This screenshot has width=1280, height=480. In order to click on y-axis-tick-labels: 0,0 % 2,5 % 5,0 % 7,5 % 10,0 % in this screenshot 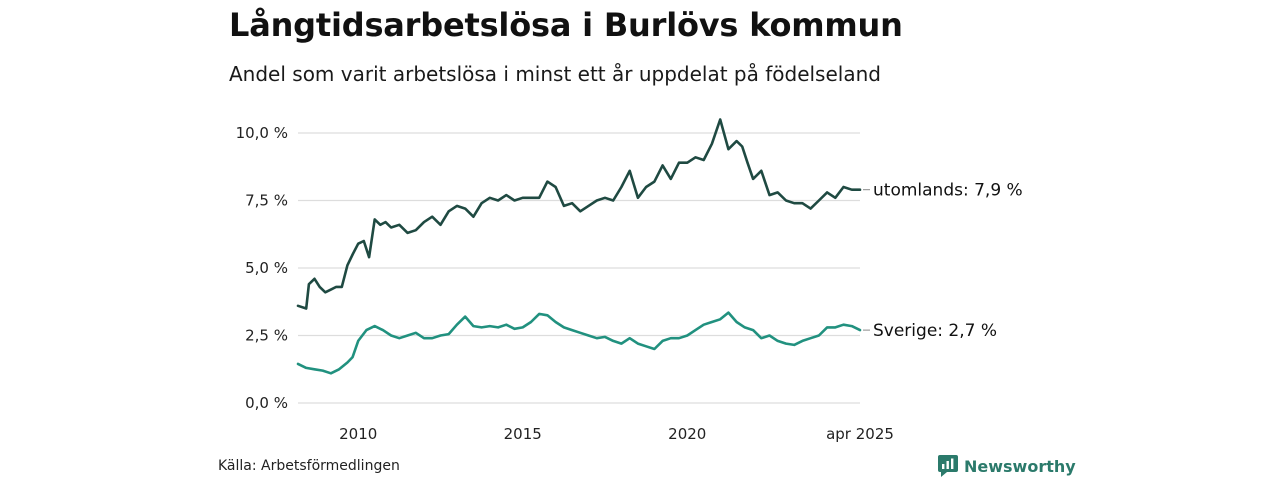, I will do `click(262, 268)`.